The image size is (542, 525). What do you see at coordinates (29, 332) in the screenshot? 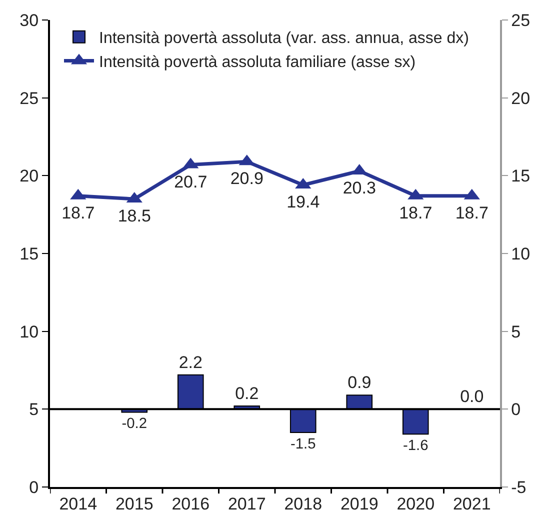
I see `y-tick-label: 10` at bounding box center [29, 332].